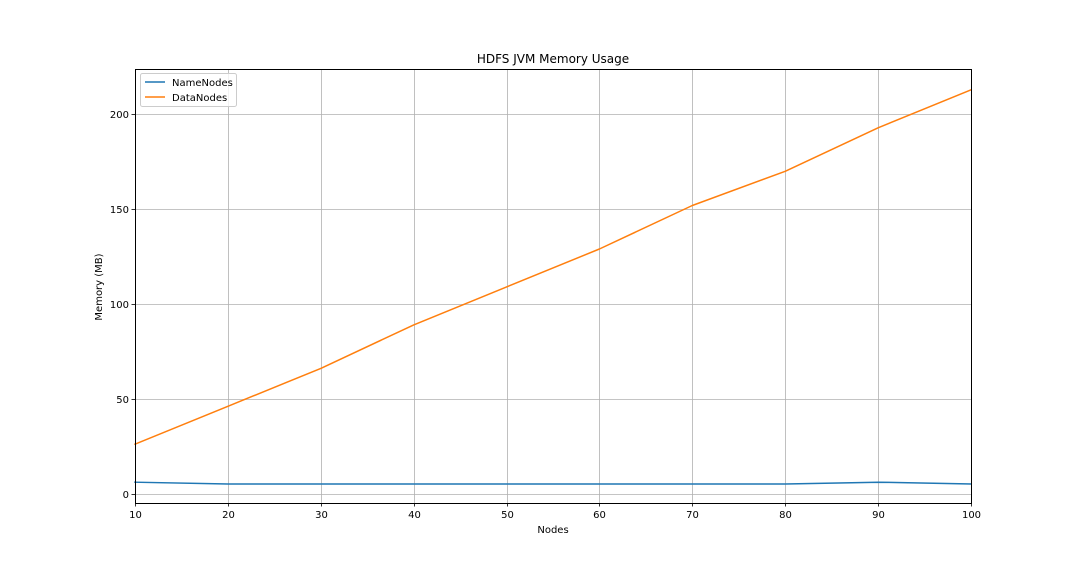  Describe the element at coordinates (126, 495) in the screenshot. I see `y-tick-label: 0` at that location.